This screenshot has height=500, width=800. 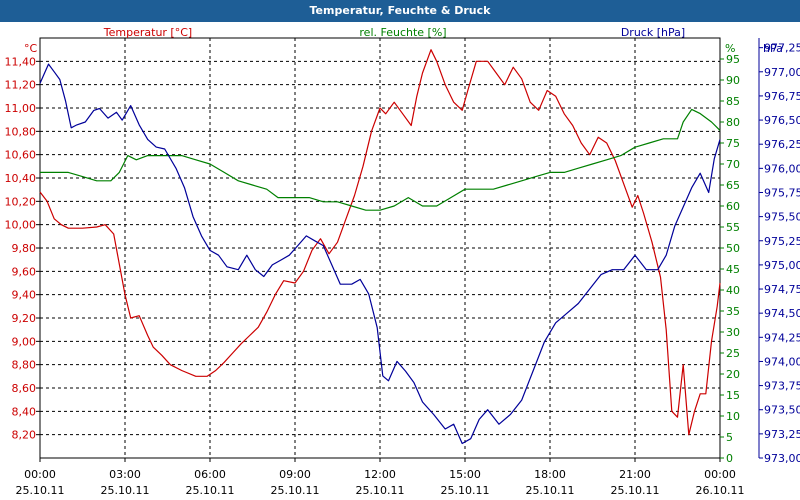 What do you see at coordinates (465, 474) in the screenshot?
I see `x-tick-time: 15:00` at bounding box center [465, 474].